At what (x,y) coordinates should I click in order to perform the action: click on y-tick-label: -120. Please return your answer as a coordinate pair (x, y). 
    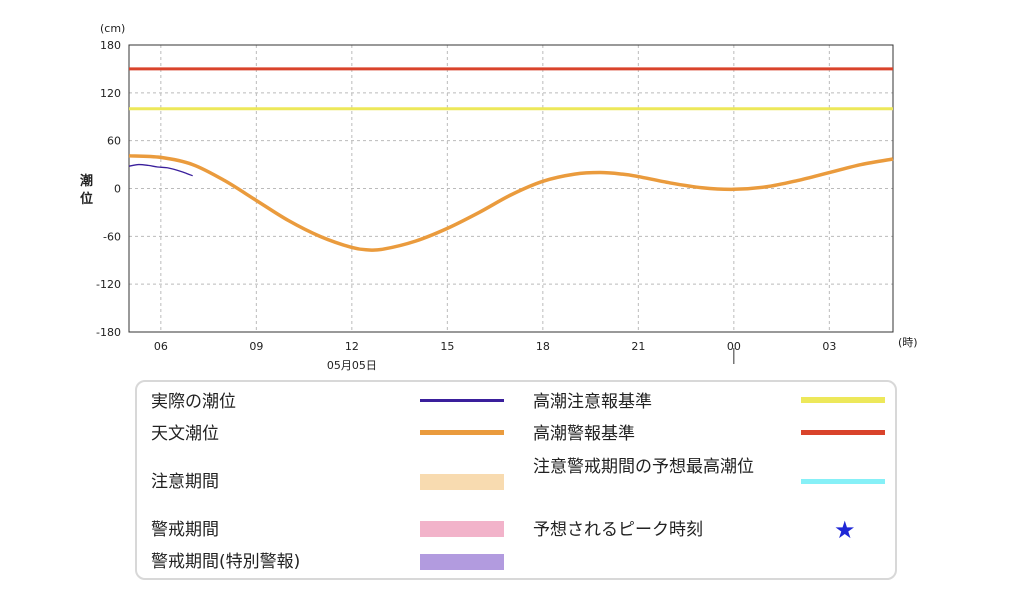
    Looking at the image, I should click on (108, 284).